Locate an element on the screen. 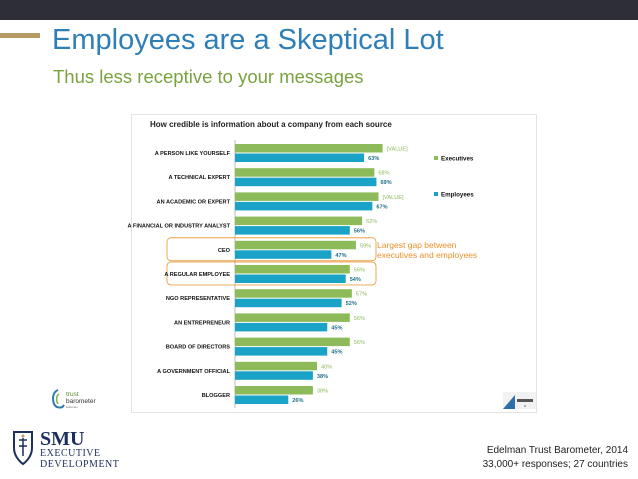  category-label: CEO is located at coordinates (224, 251).